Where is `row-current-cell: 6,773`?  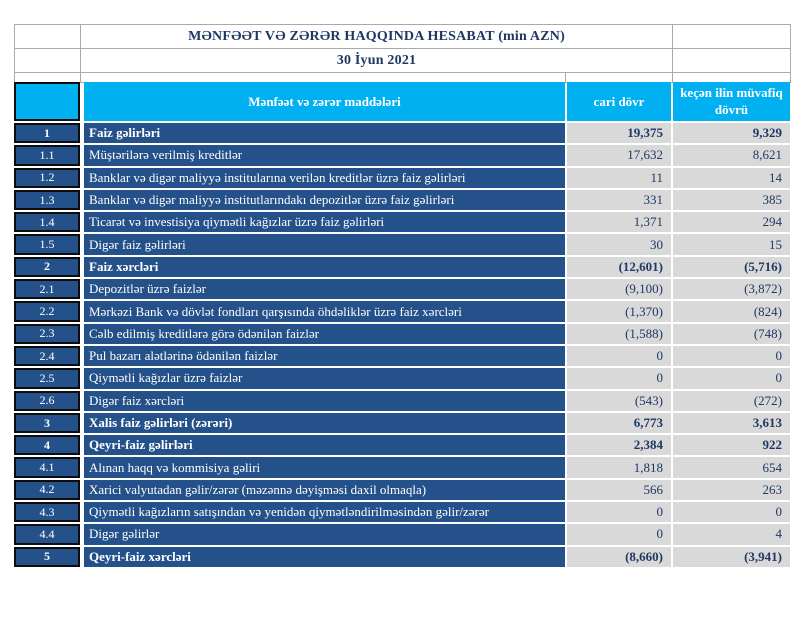
row-current-cell: 6,773 is located at coordinates (619, 423).